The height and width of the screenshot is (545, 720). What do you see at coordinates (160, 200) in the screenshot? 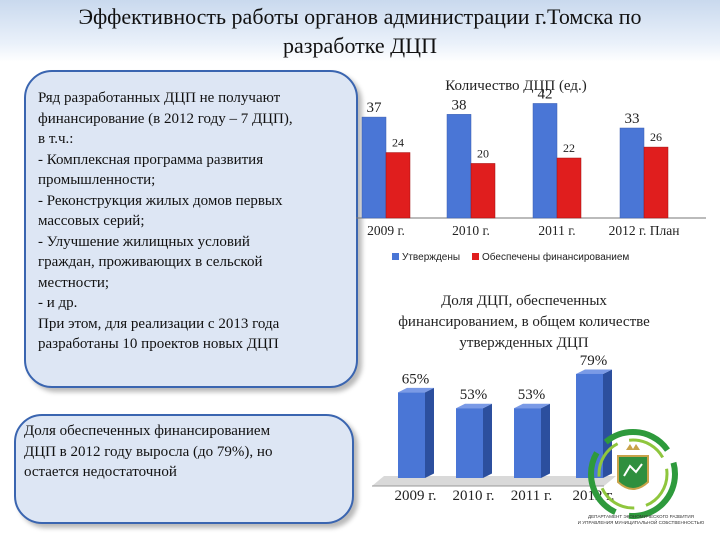
I see `info-line: - Реконструкция жилых домов первых` at bounding box center [160, 200].